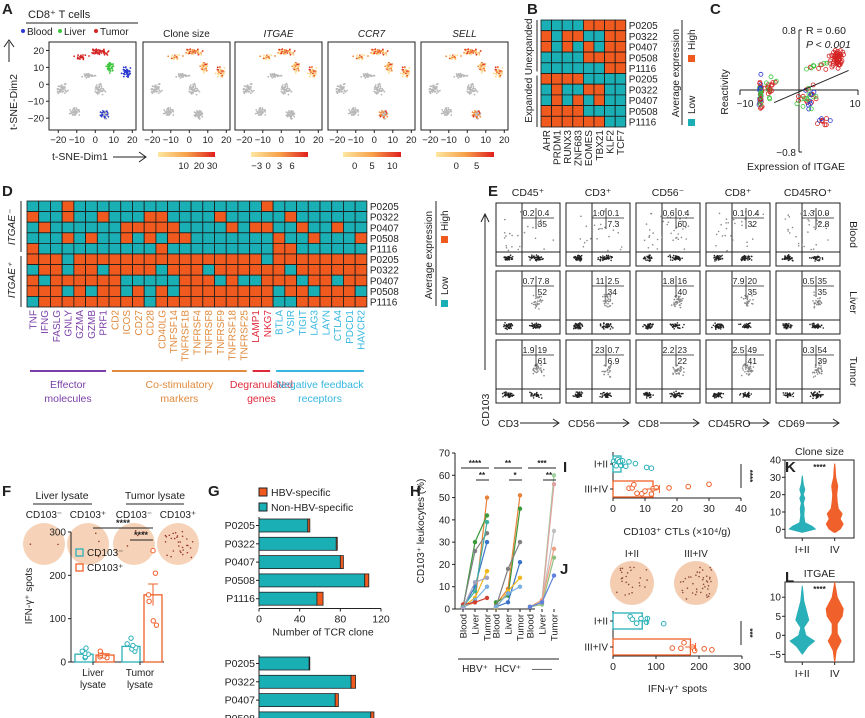 The height and width of the screenshot is (718, 865). Describe the element at coordinates (598, 193) in the screenshot. I see `flow-column-label: CD3⁺` at that location.